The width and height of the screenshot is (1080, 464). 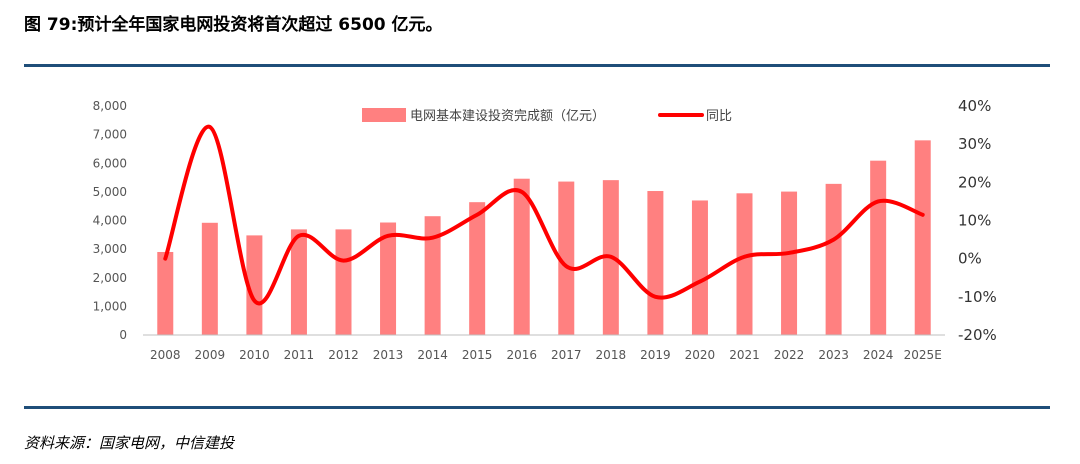 I want to click on x-axis-tick-label: 2015, so click(x=477, y=355).